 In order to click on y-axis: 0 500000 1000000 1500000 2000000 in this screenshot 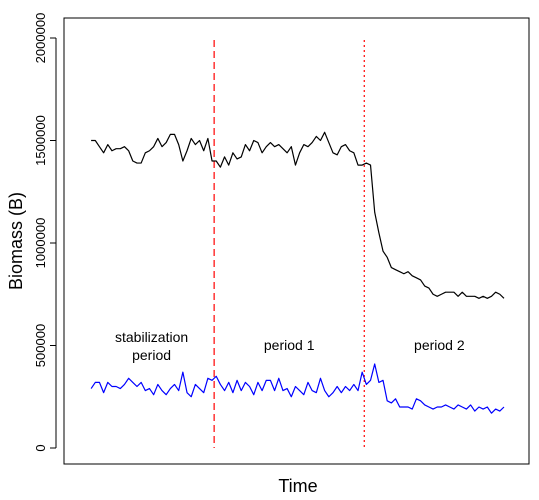, I will do `click(45, 232)`.